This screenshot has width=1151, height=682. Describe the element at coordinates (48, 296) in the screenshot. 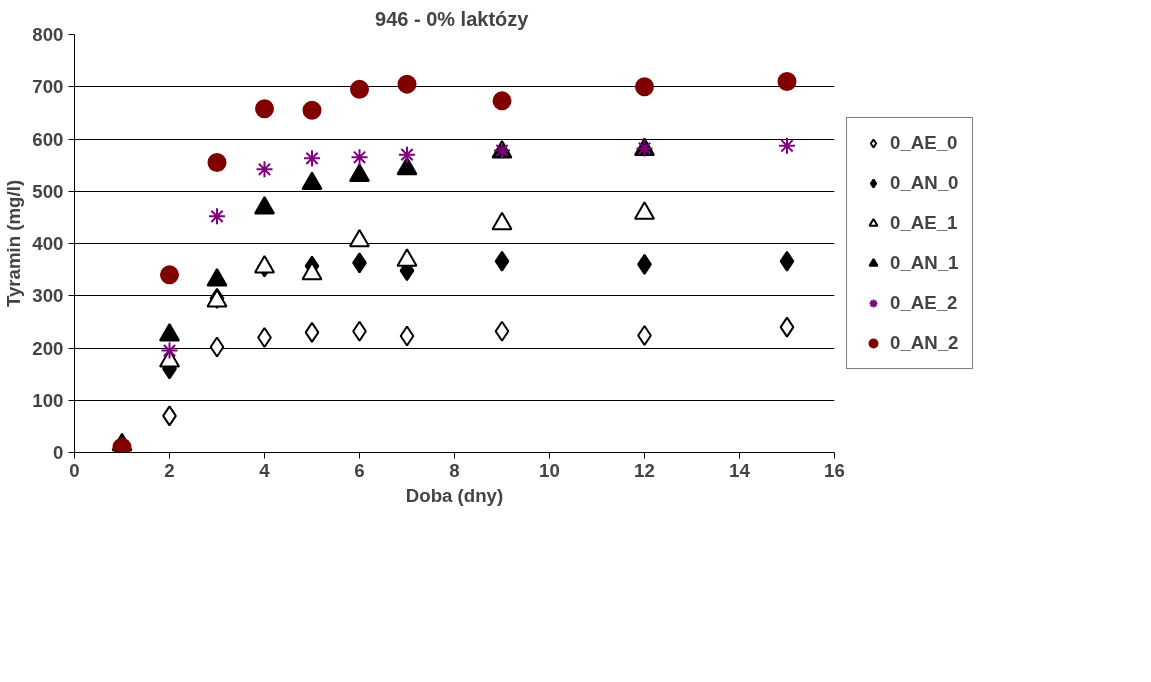

I see `y-tick-label: 300` at that location.